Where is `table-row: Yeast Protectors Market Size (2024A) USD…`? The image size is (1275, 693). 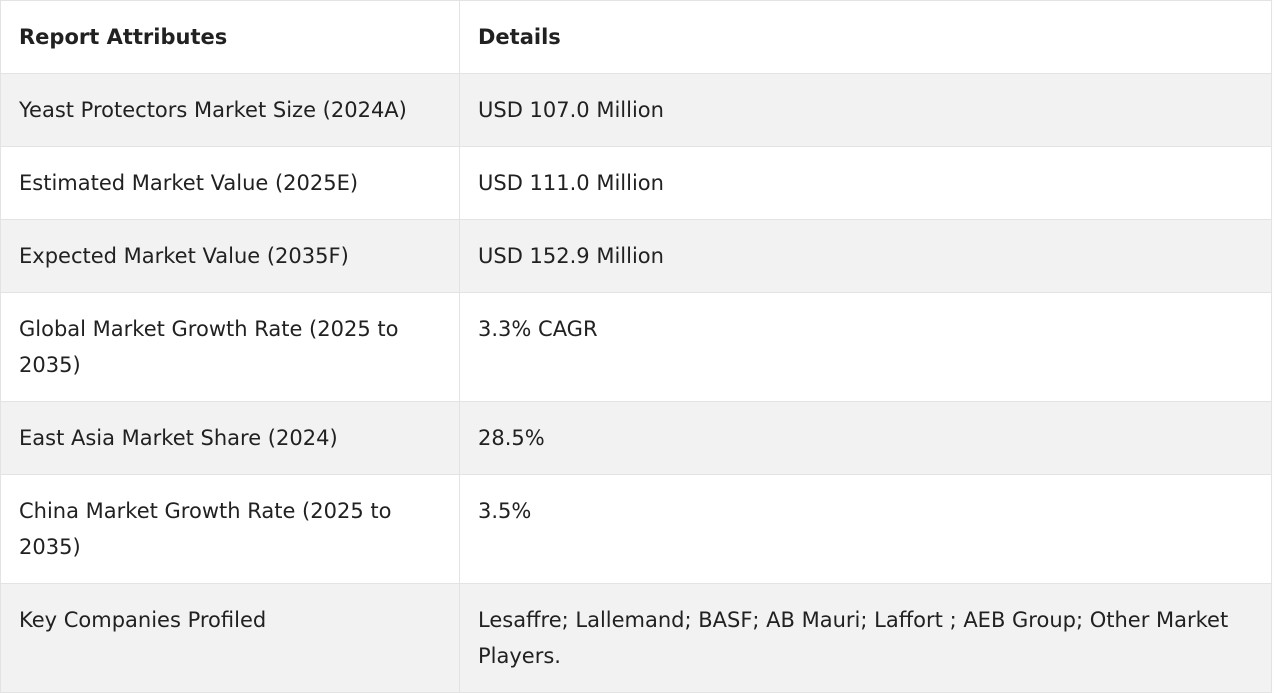 table-row: Yeast Protectors Market Size (2024A) USD… is located at coordinates (636, 110).